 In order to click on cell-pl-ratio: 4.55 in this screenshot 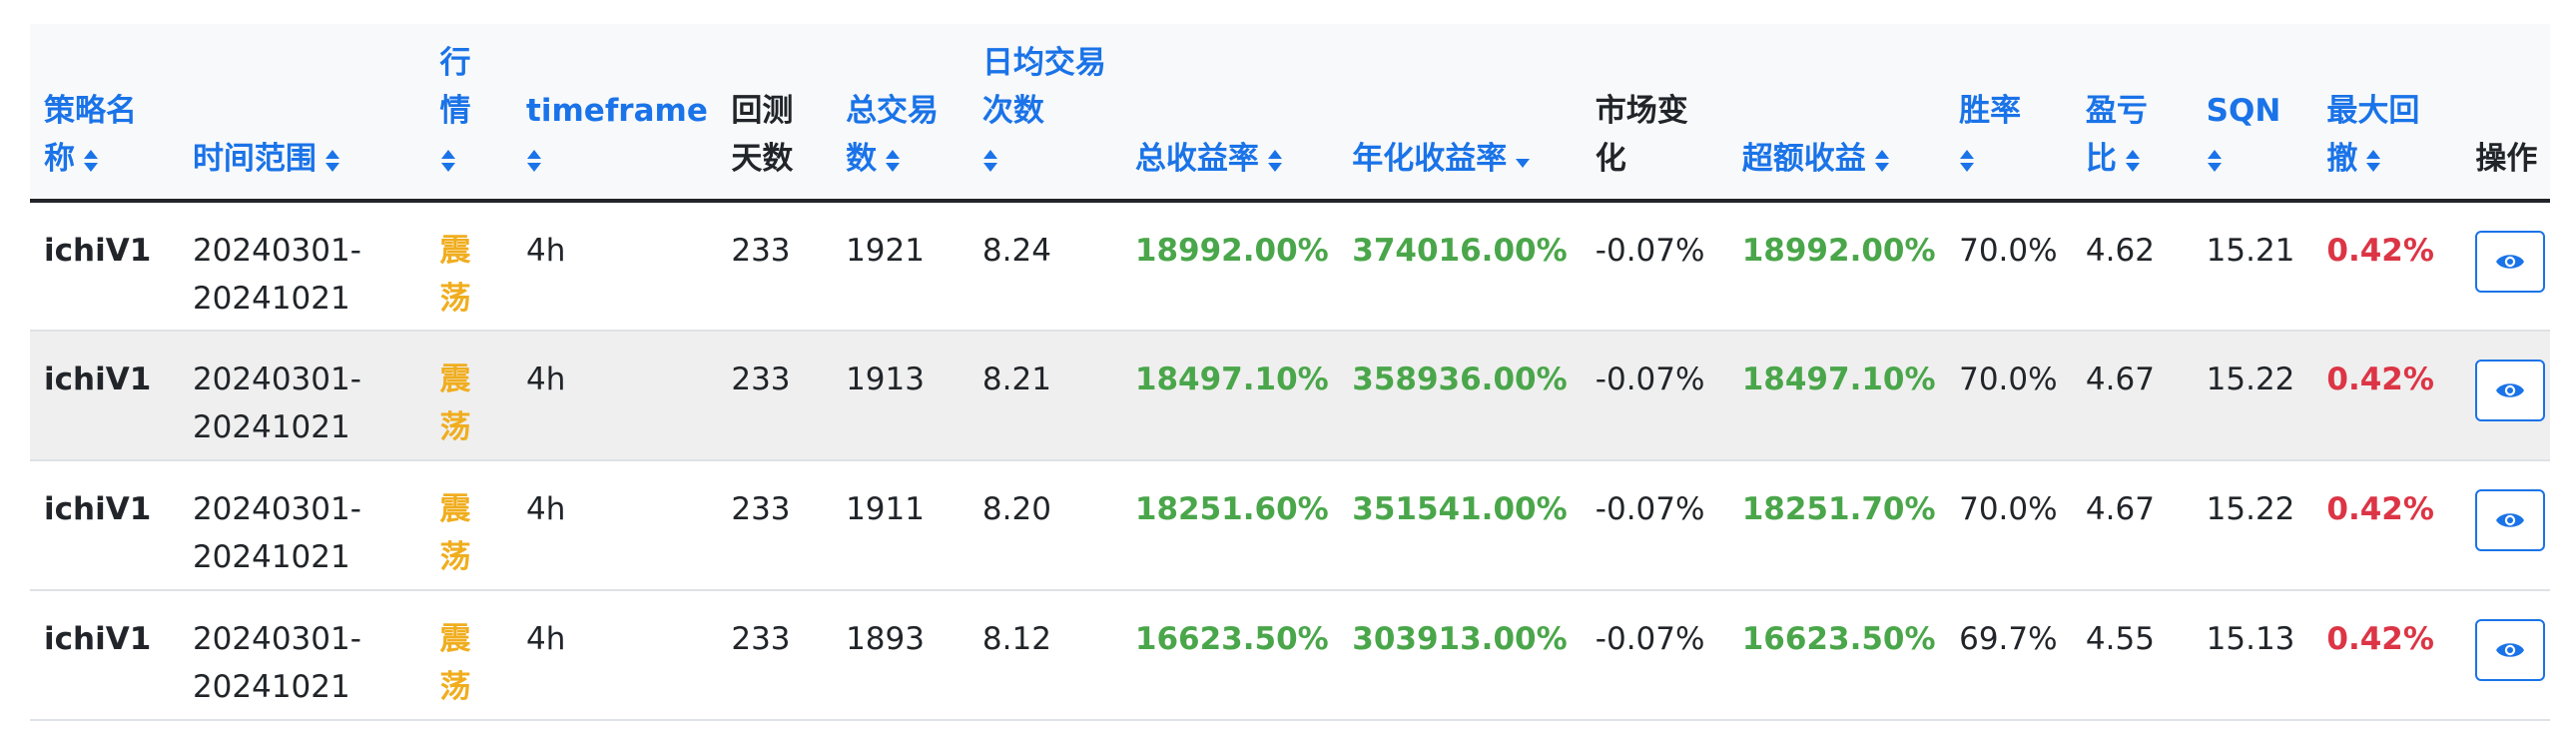, I will do `click(2120, 639)`.